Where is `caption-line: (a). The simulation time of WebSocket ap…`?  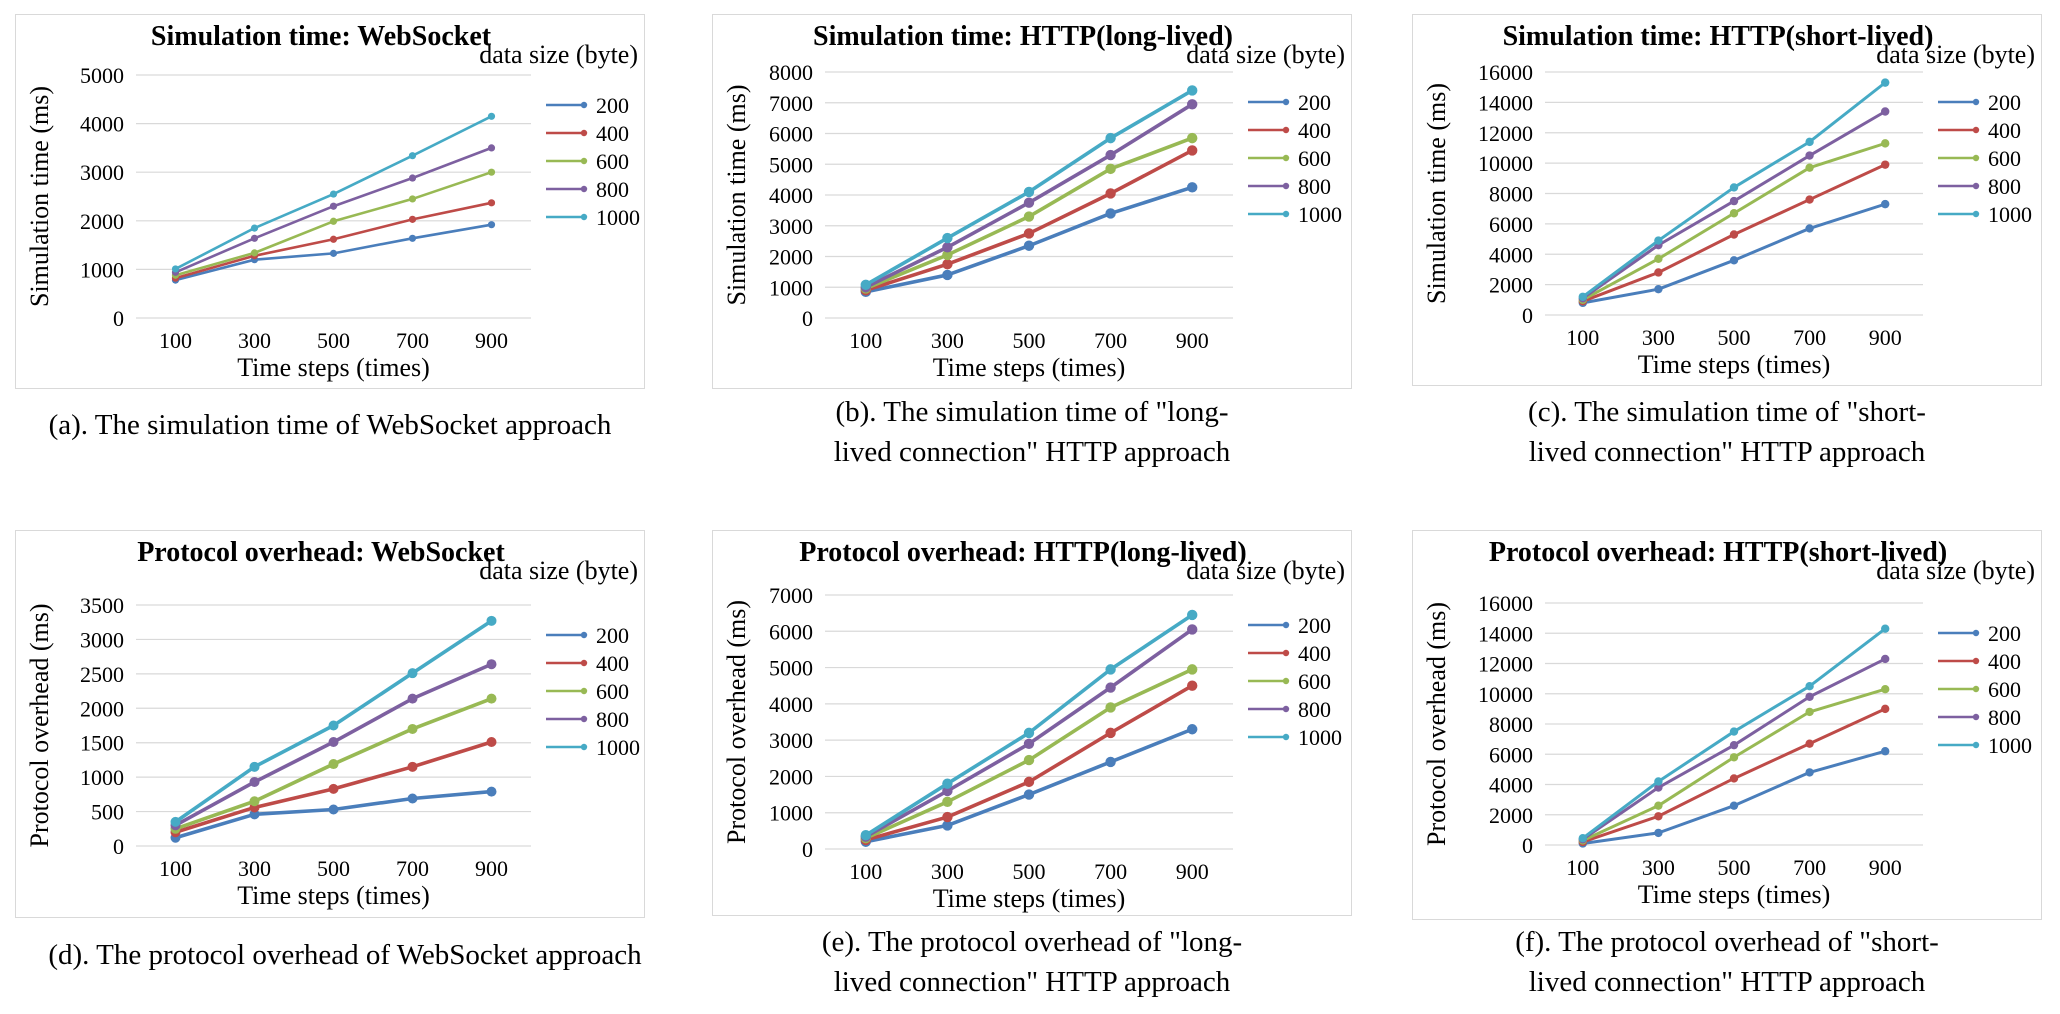 caption-line: (a). The simulation time of WebSocket ap… is located at coordinates (330, 425).